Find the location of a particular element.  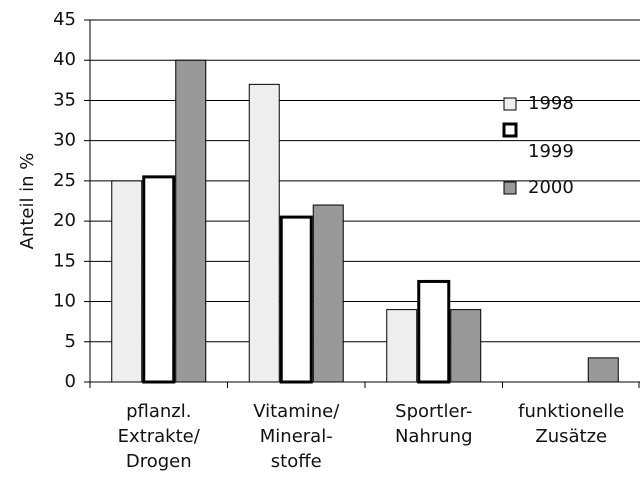

y-tick-label: 20 is located at coordinates (64, 220).